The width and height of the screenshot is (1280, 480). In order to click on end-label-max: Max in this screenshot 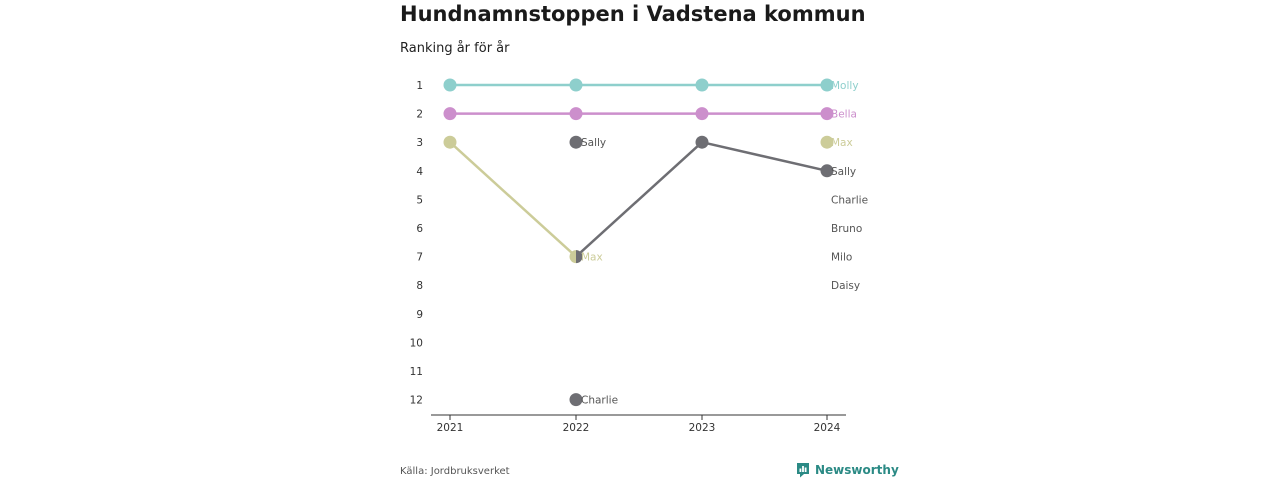, I will do `click(842, 143)`.